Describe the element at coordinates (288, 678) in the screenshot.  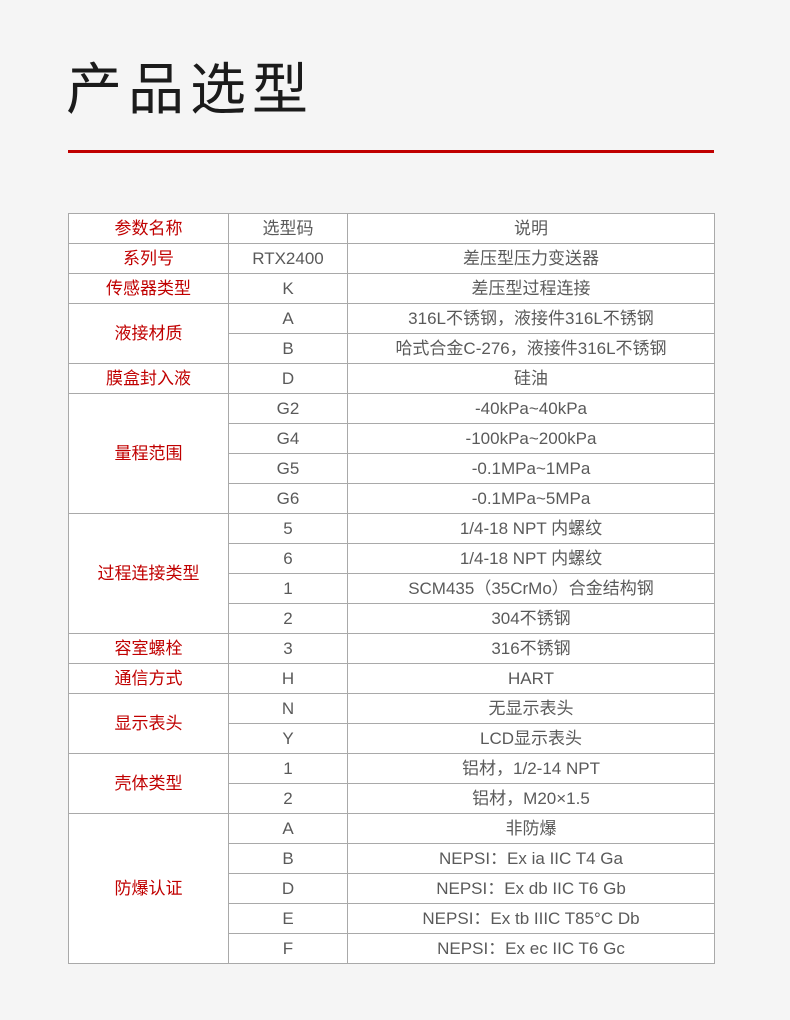
I see `code-cell: H` at that location.